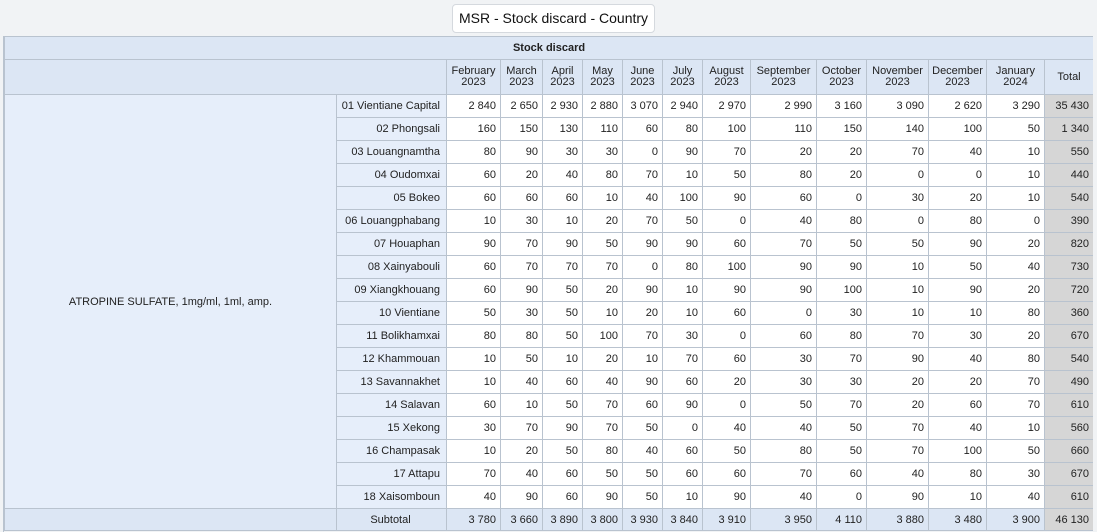  What do you see at coordinates (391, 267) in the screenshot?
I see `district-label: 08 Xainyabouli` at bounding box center [391, 267].